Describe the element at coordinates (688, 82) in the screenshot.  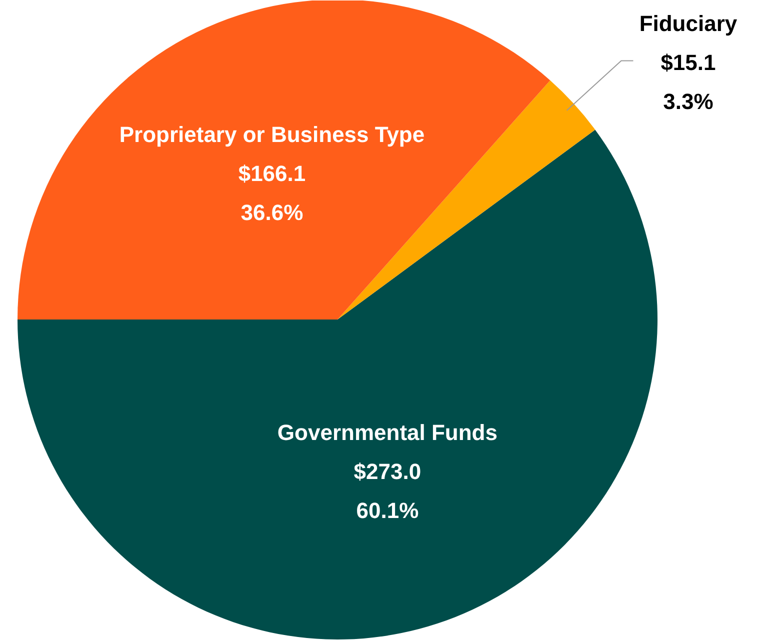
I see `data-label: $15.1 3.3%` at that location.